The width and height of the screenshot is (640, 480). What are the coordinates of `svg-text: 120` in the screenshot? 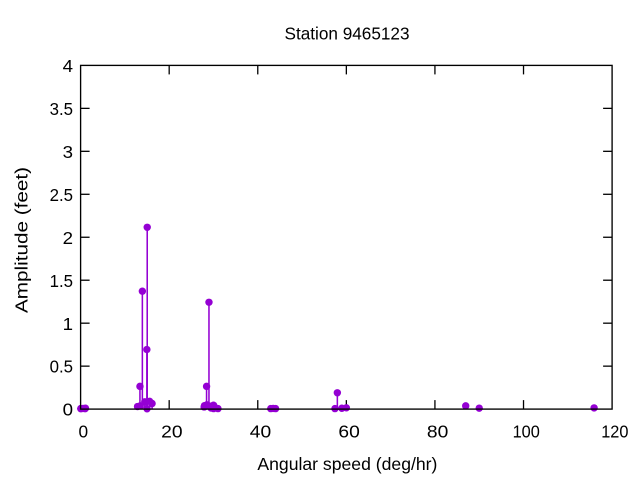 It's located at (614, 432).